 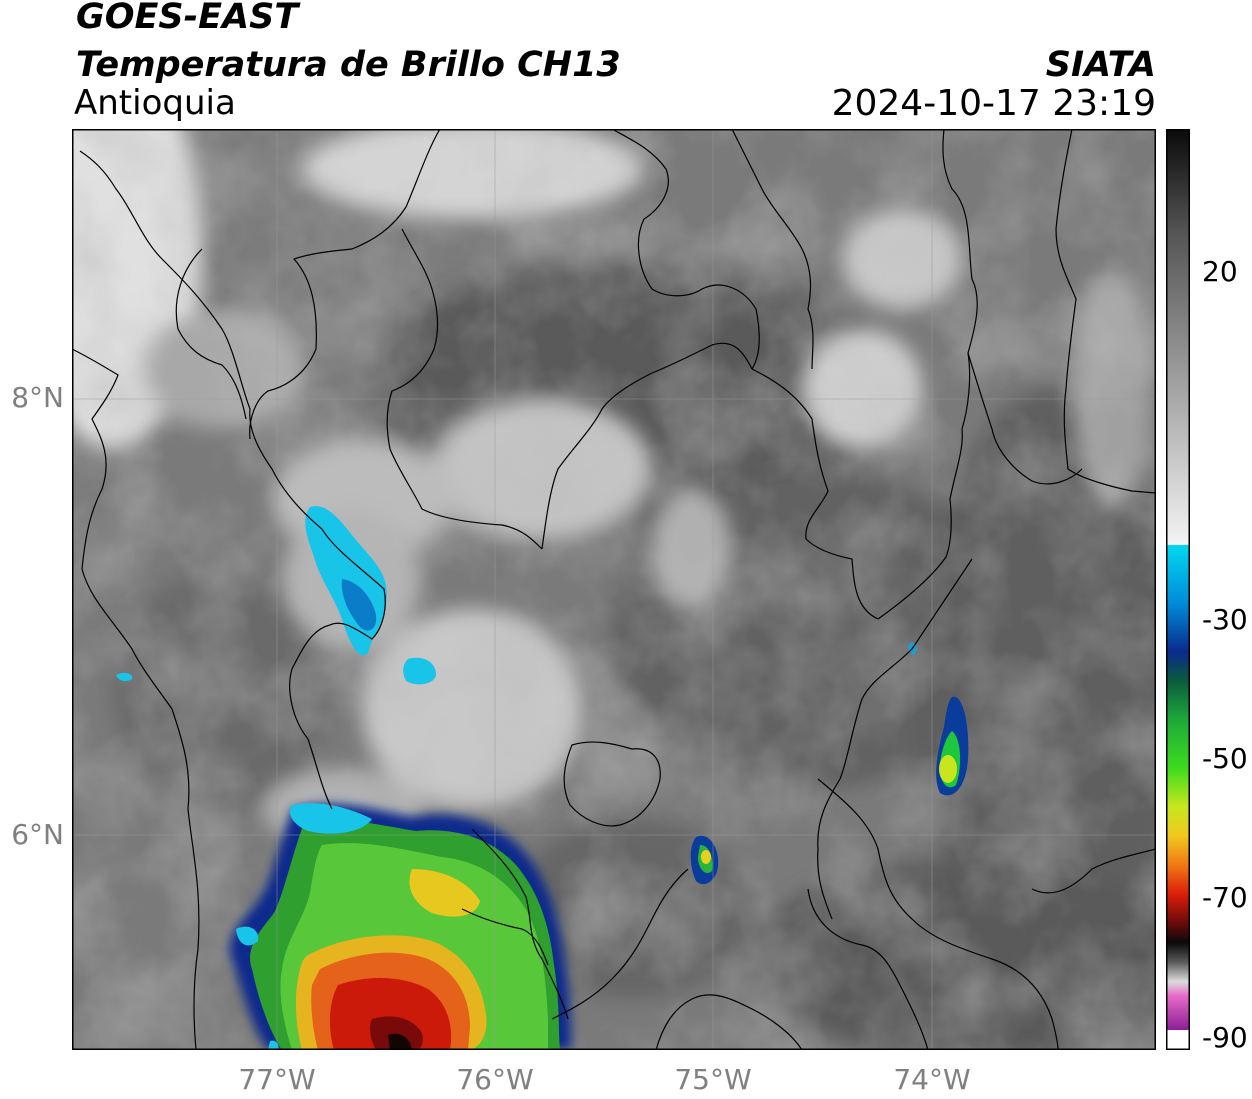 What do you see at coordinates (1225, 1037) in the screenshot?
I see `colorbar-label-minus90: -90` at bounding box center [1225, 1037].